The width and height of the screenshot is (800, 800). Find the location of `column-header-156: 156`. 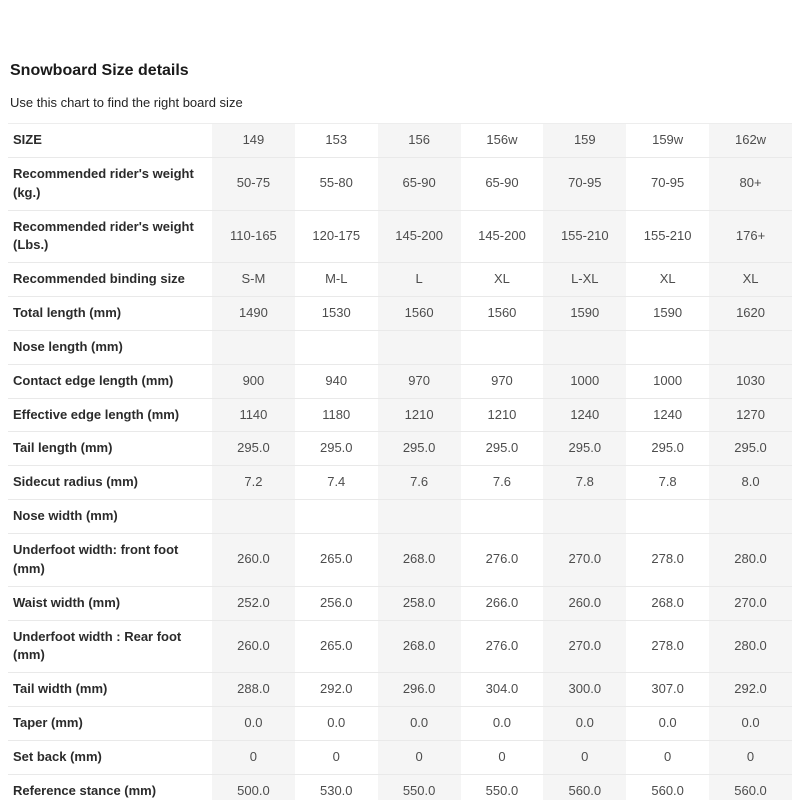

column-header-156: 156 is located at coordinates (419, 140).